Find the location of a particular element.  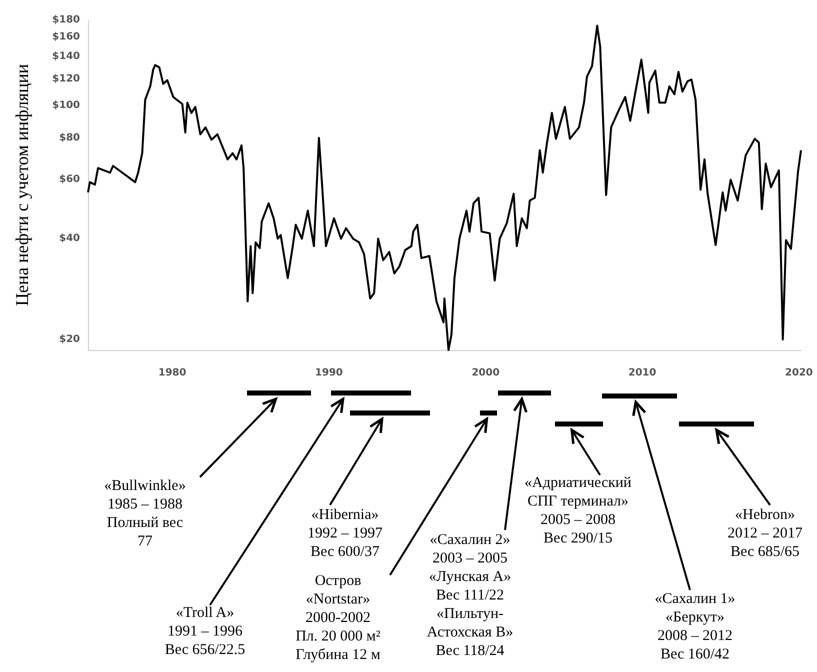

text: «Сахалин 2» 2003 – 2005 «Лунская А» Вес 111/22 «Пильтун- Астохская В» Вес 118/24 is located at coordinates (470, 595).